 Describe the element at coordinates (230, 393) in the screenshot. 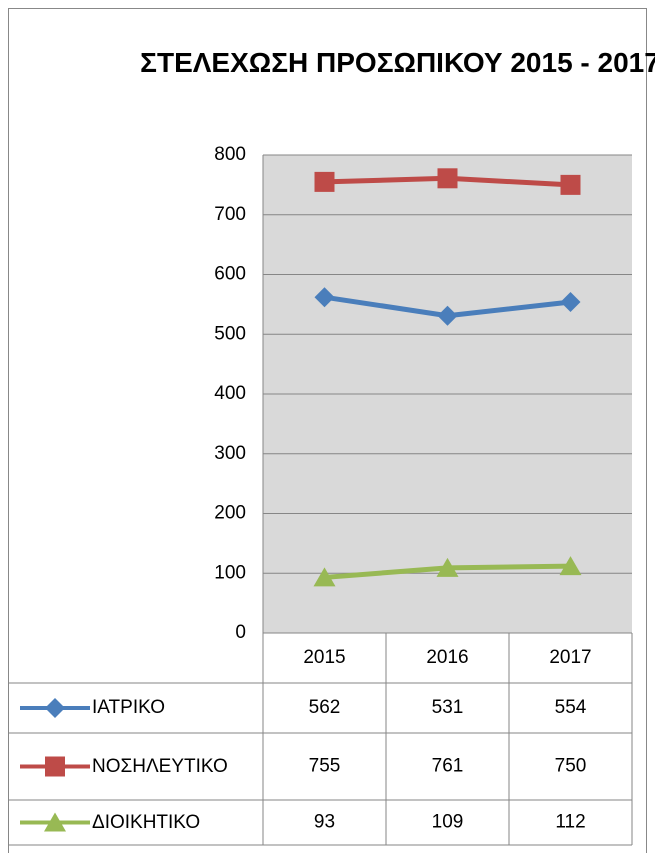

I see `y-tick-label: 400` at that location.